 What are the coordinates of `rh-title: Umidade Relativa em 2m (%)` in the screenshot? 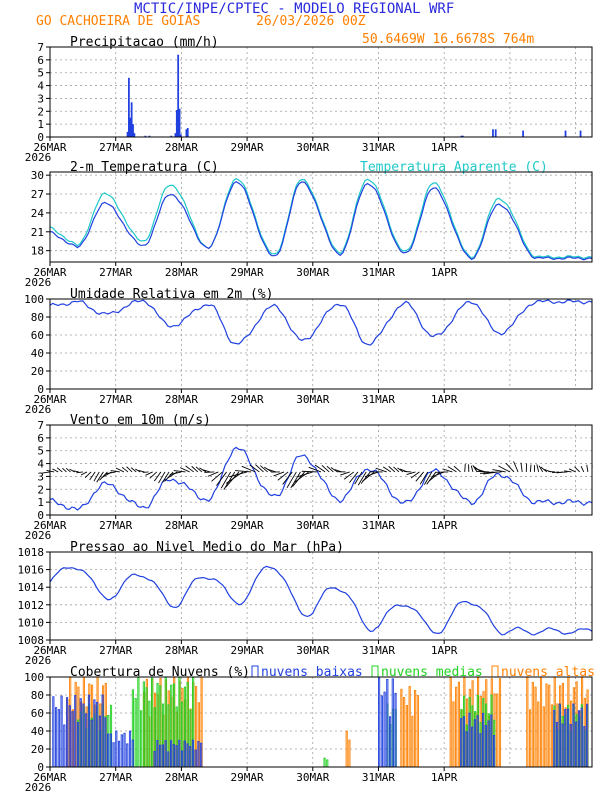 It's located at (172, 294).